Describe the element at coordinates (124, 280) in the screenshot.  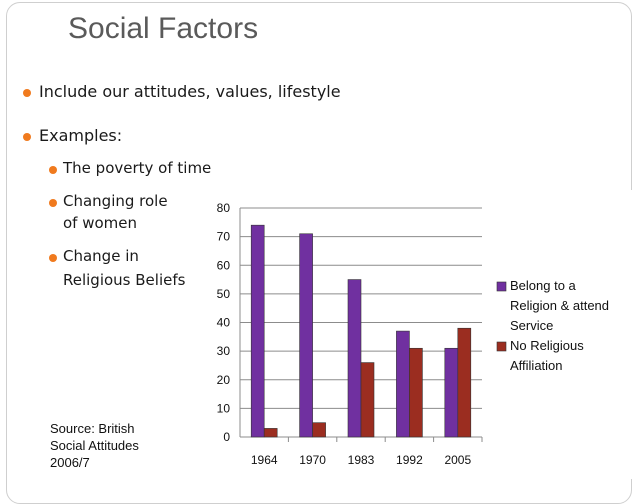
I see `bullet-religious-beliefs: Religious Beliefs` at that location.